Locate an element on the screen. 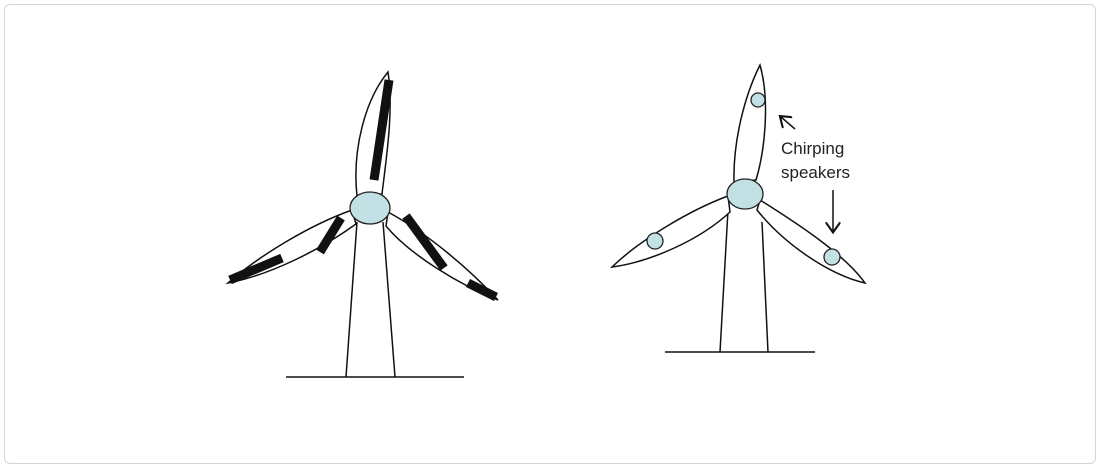 This screenshot has width=1102, height=464. turbine-speakers is located at coordinates (738, 207).